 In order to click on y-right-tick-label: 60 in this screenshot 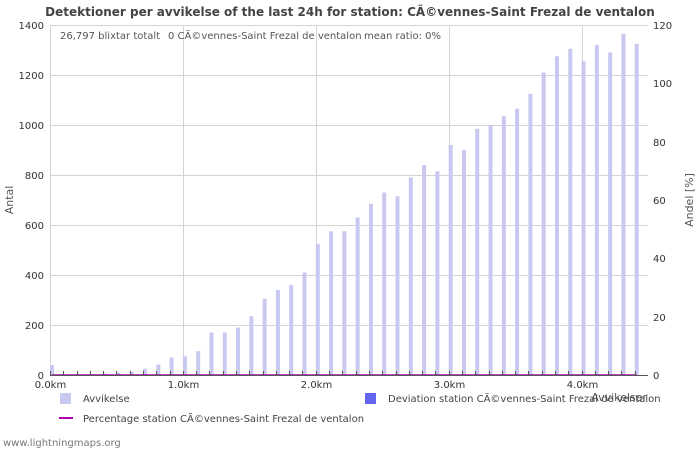, I will do `click(659, 201)`.